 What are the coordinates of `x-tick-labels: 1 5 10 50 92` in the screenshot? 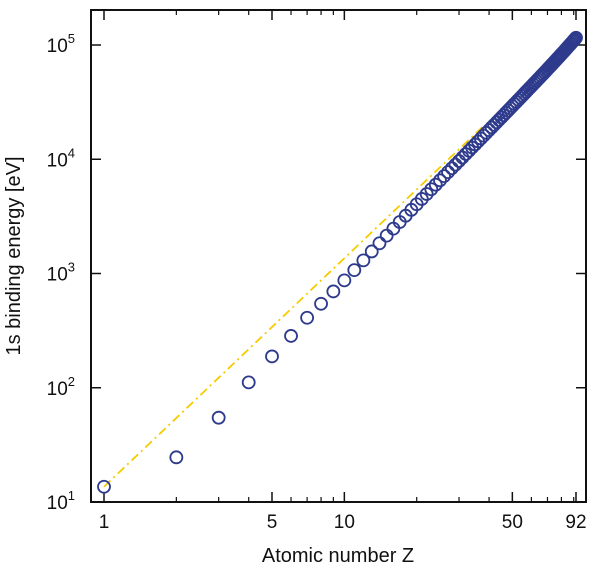 It's located at (343, 522).